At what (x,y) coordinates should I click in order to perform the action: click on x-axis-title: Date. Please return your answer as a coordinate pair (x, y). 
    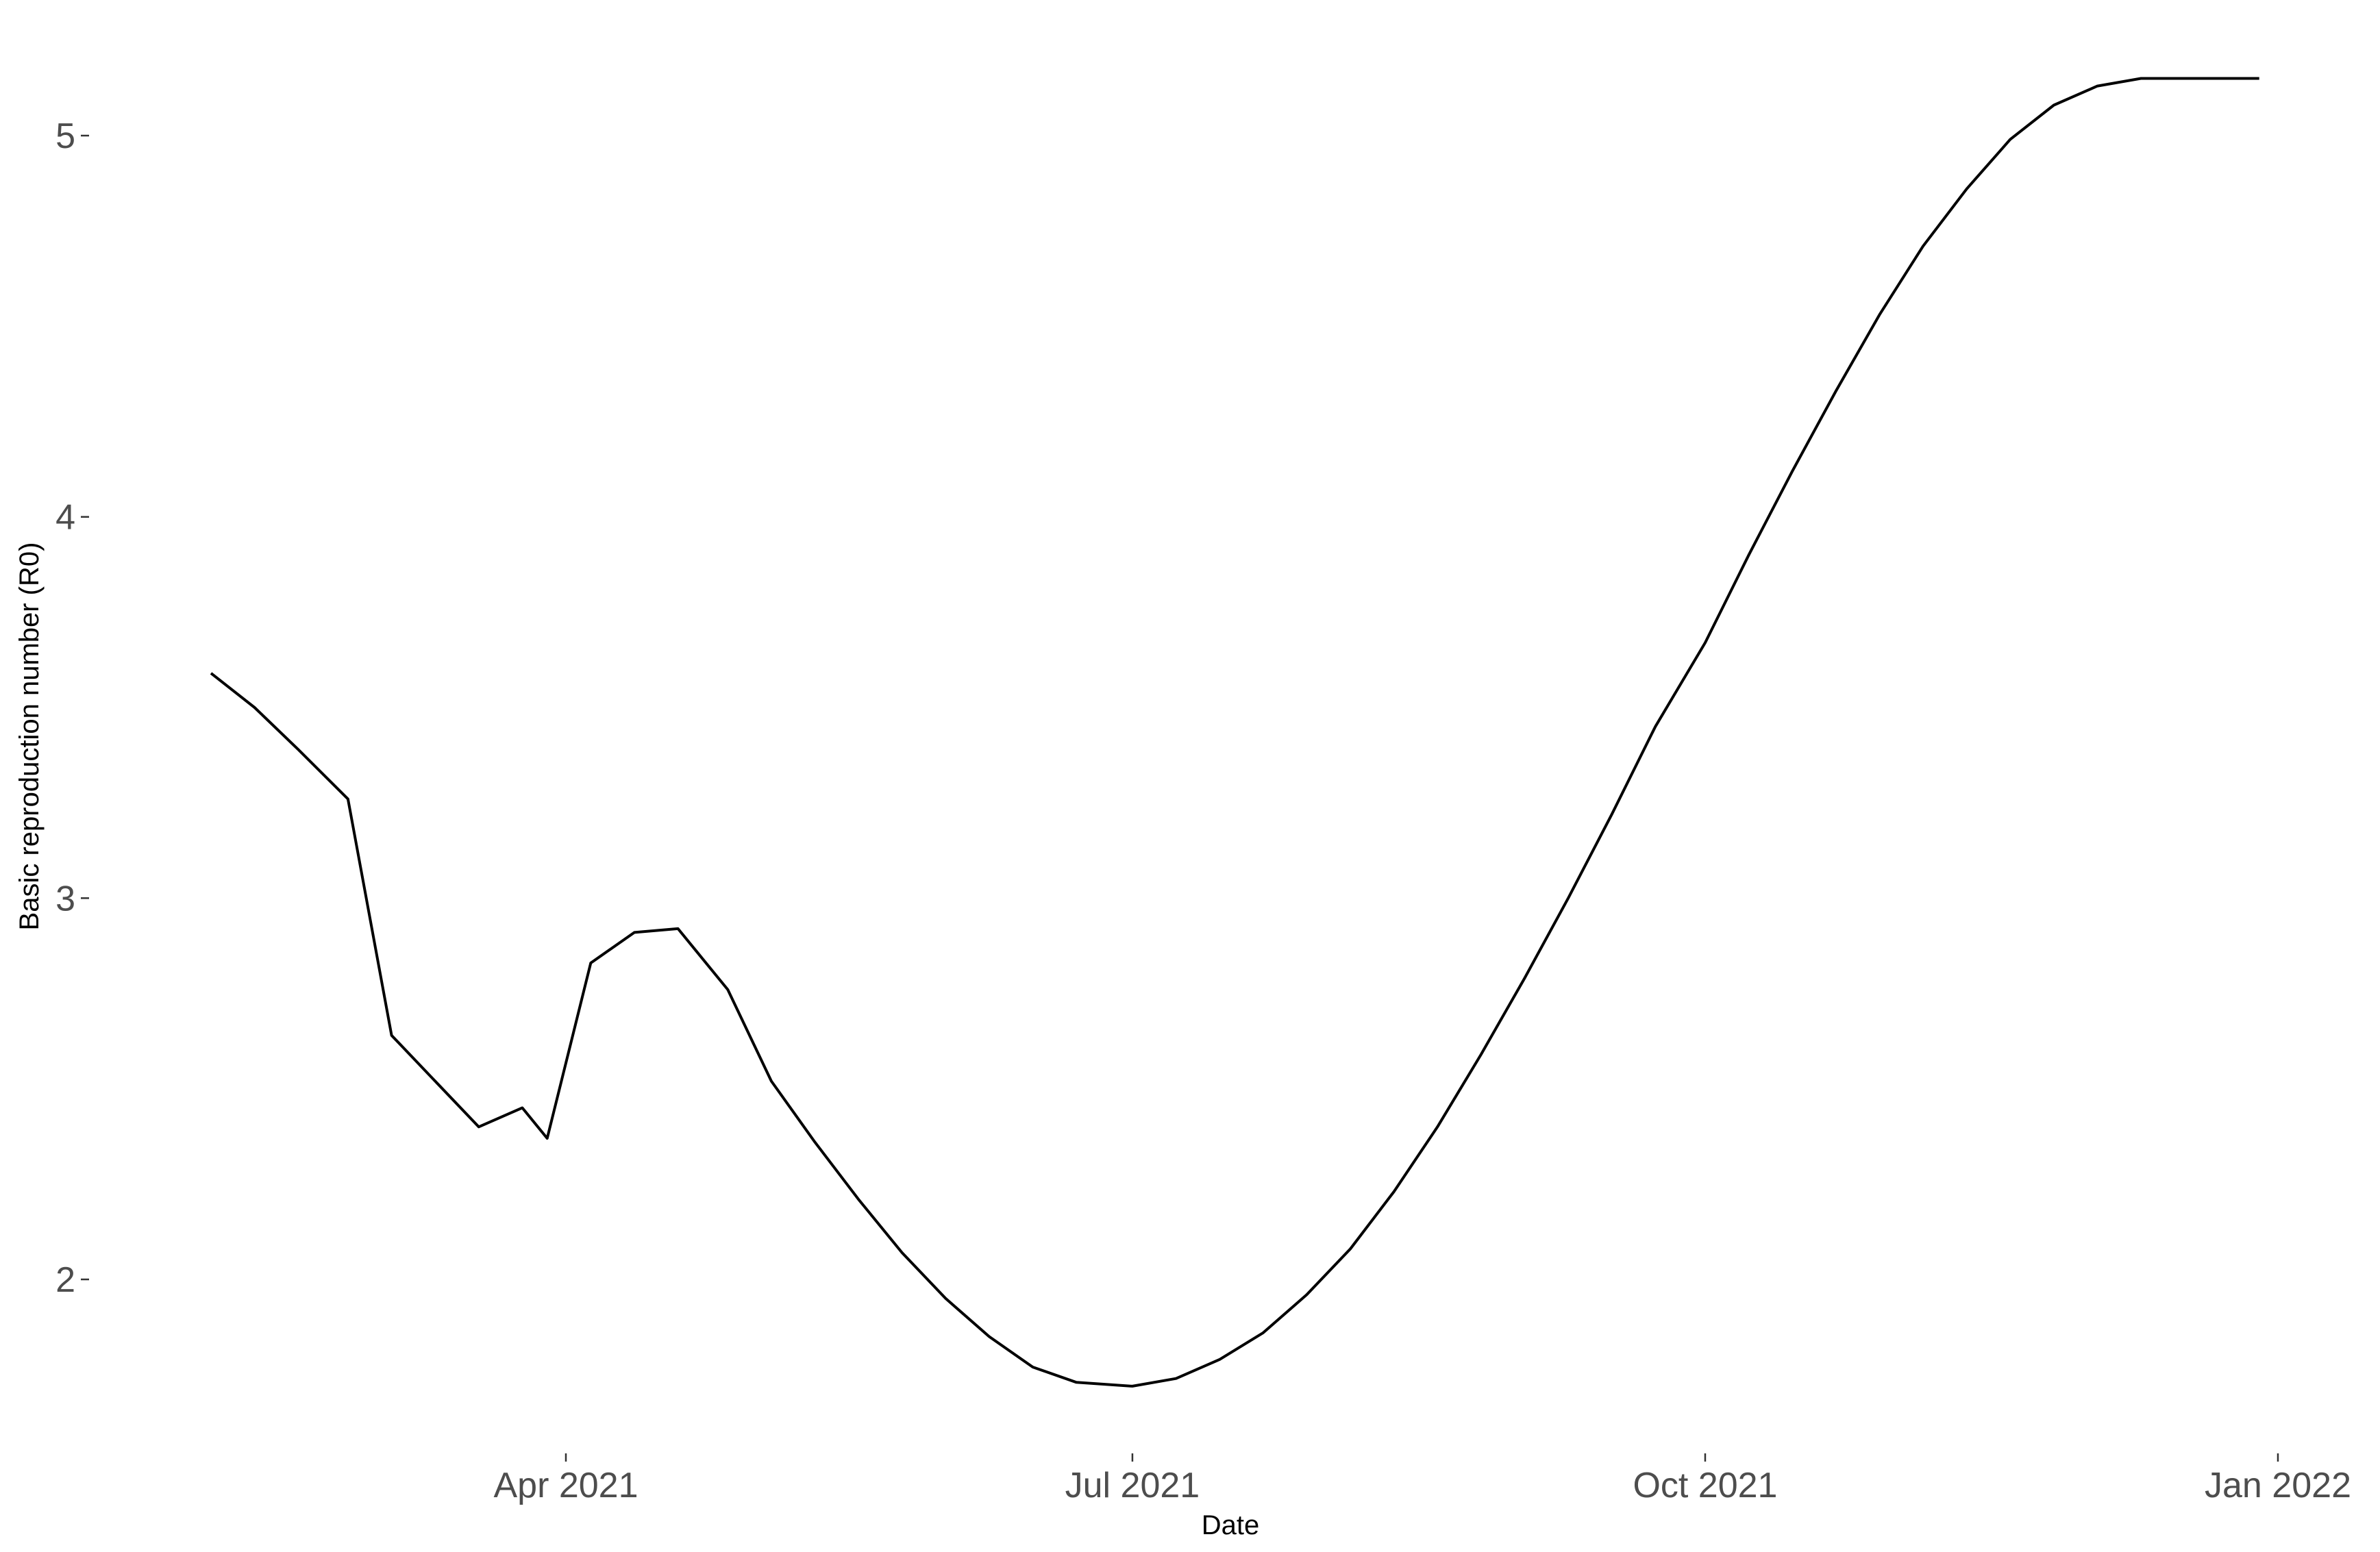
    Looking at the image, I should click on (1231, 1525).